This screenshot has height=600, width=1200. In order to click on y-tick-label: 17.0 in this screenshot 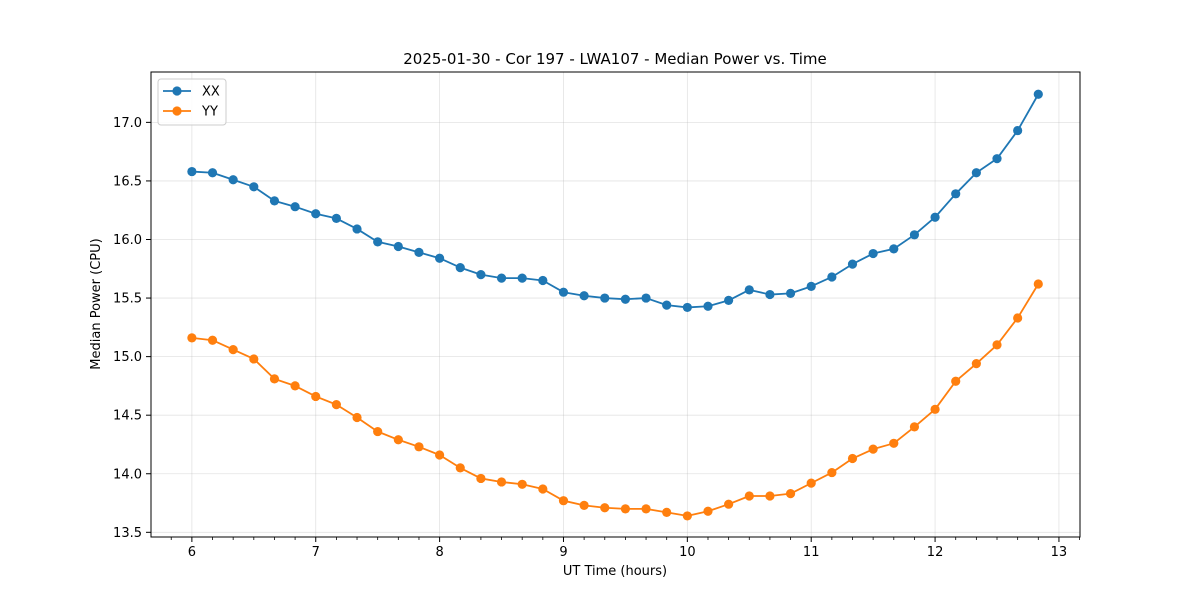, I will do `click(127, 123)`.